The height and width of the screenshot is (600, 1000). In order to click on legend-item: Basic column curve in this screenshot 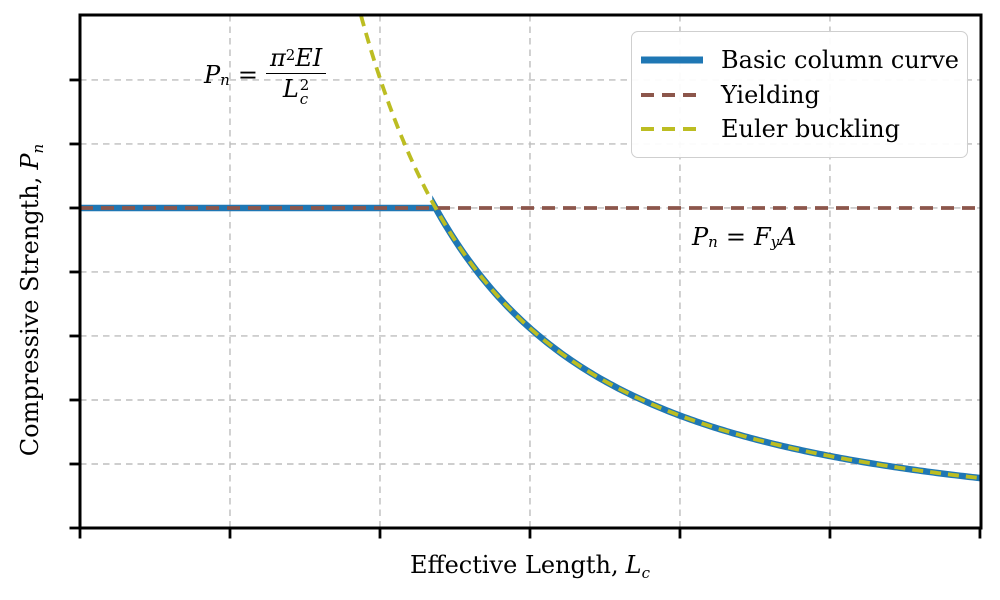, I will do `click(799, 60)`.